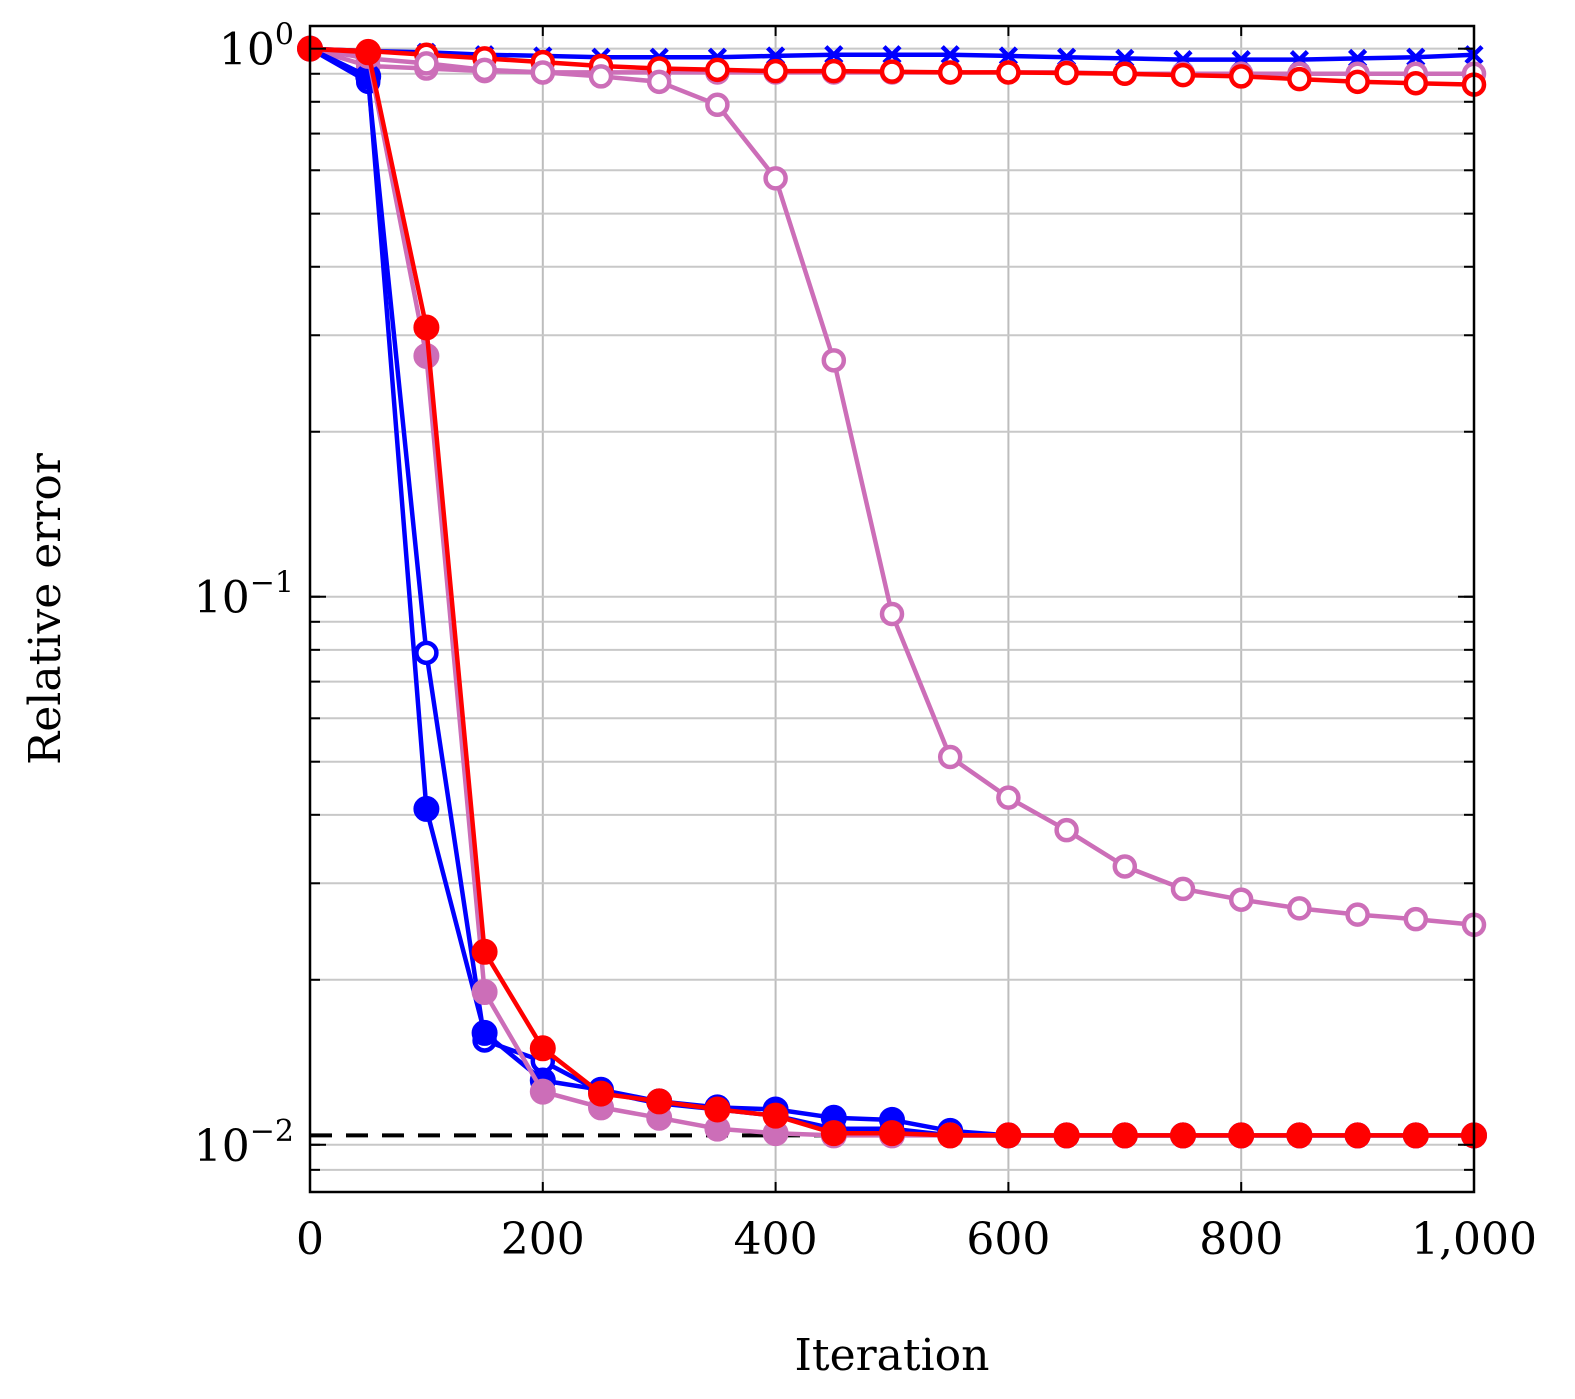 This screenshot has width=1575, height=1399. What do you see at coordinates (1241, 1239) in the screenshot?
I see `x-tick-label: 800` at bounding box center [1241, 1239].